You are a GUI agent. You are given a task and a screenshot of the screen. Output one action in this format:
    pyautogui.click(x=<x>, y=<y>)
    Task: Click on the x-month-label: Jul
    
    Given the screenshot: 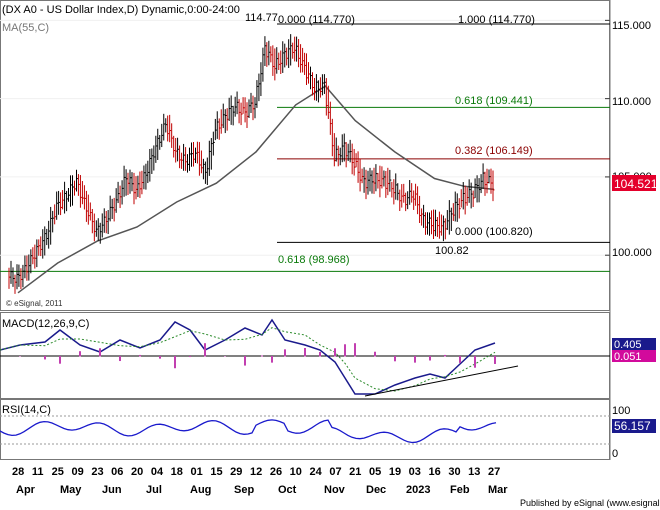 What is the action you would take?
    pyautogui.click(x=154, y=490)
    